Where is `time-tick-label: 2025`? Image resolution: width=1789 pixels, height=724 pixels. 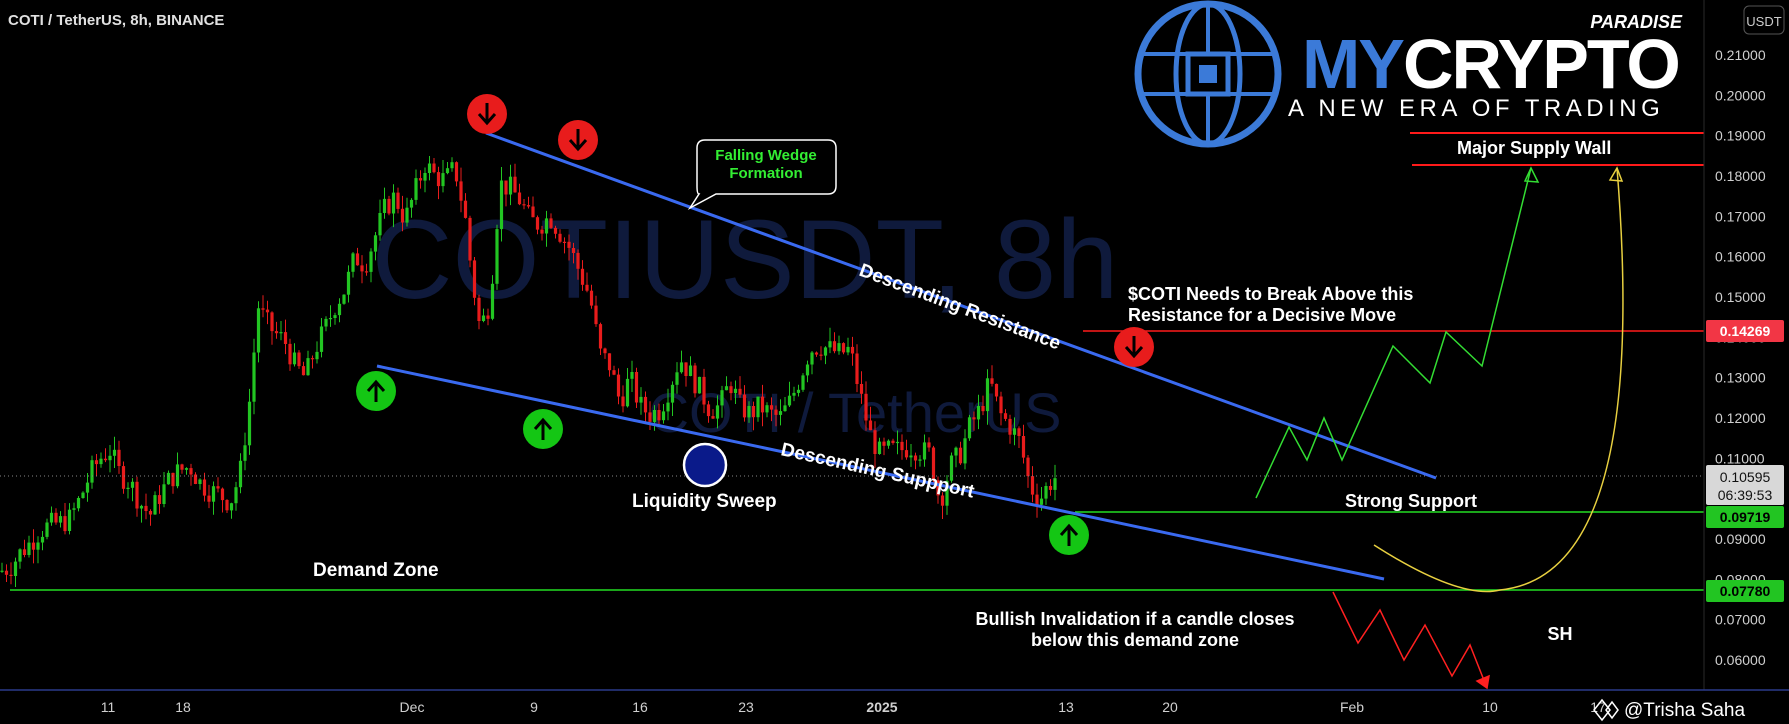
time-tick-label: 2025 is located at coordinates (881, 707).